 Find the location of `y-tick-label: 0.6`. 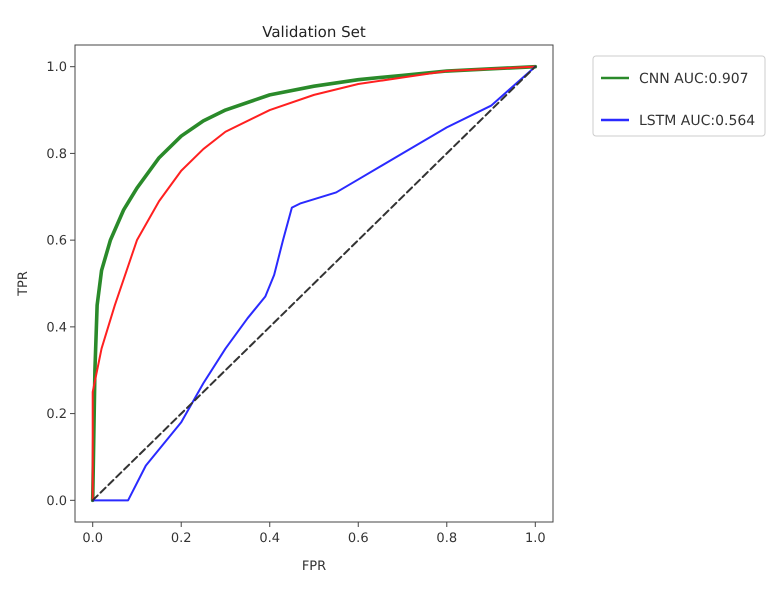

y-tick-label: 0.6 is located at coordinates (56, 241).